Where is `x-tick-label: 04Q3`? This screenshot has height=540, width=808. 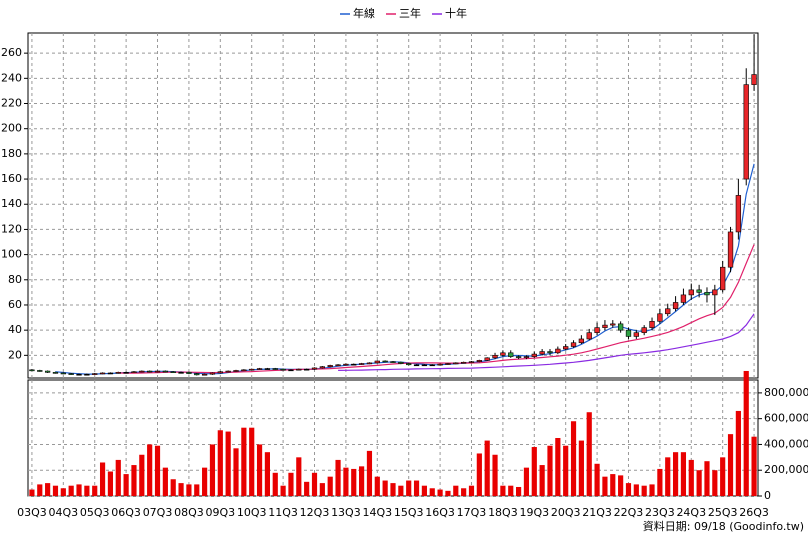 x-tick-label: 04Q3 is located at coordinates (63, 512).